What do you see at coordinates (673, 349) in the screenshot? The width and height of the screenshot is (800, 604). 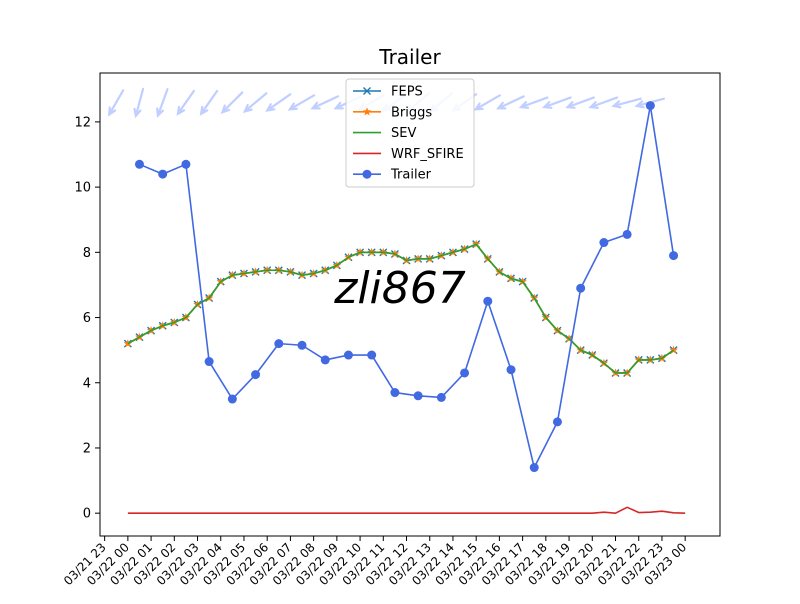 I see `data-point-briggs` at bounding box center [673, 349].